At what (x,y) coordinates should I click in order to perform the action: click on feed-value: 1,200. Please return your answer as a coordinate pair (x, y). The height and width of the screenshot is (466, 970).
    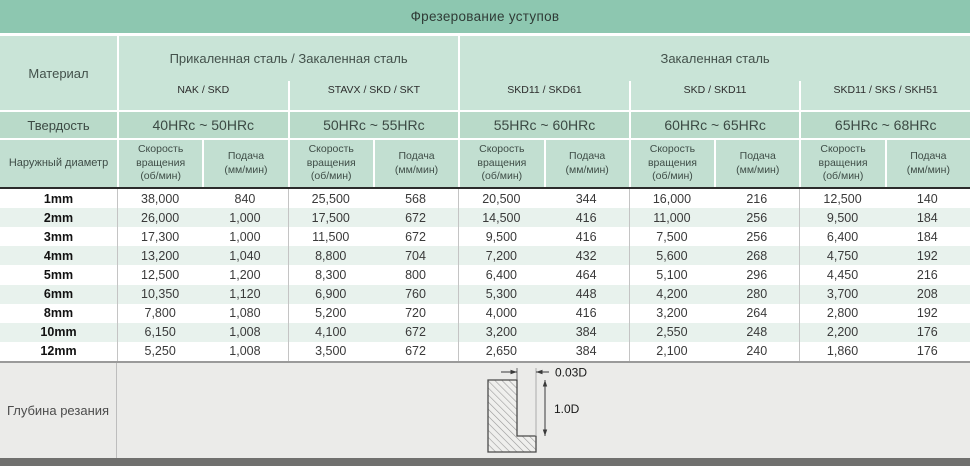
    Looking at the image, I should click on (245, 274).